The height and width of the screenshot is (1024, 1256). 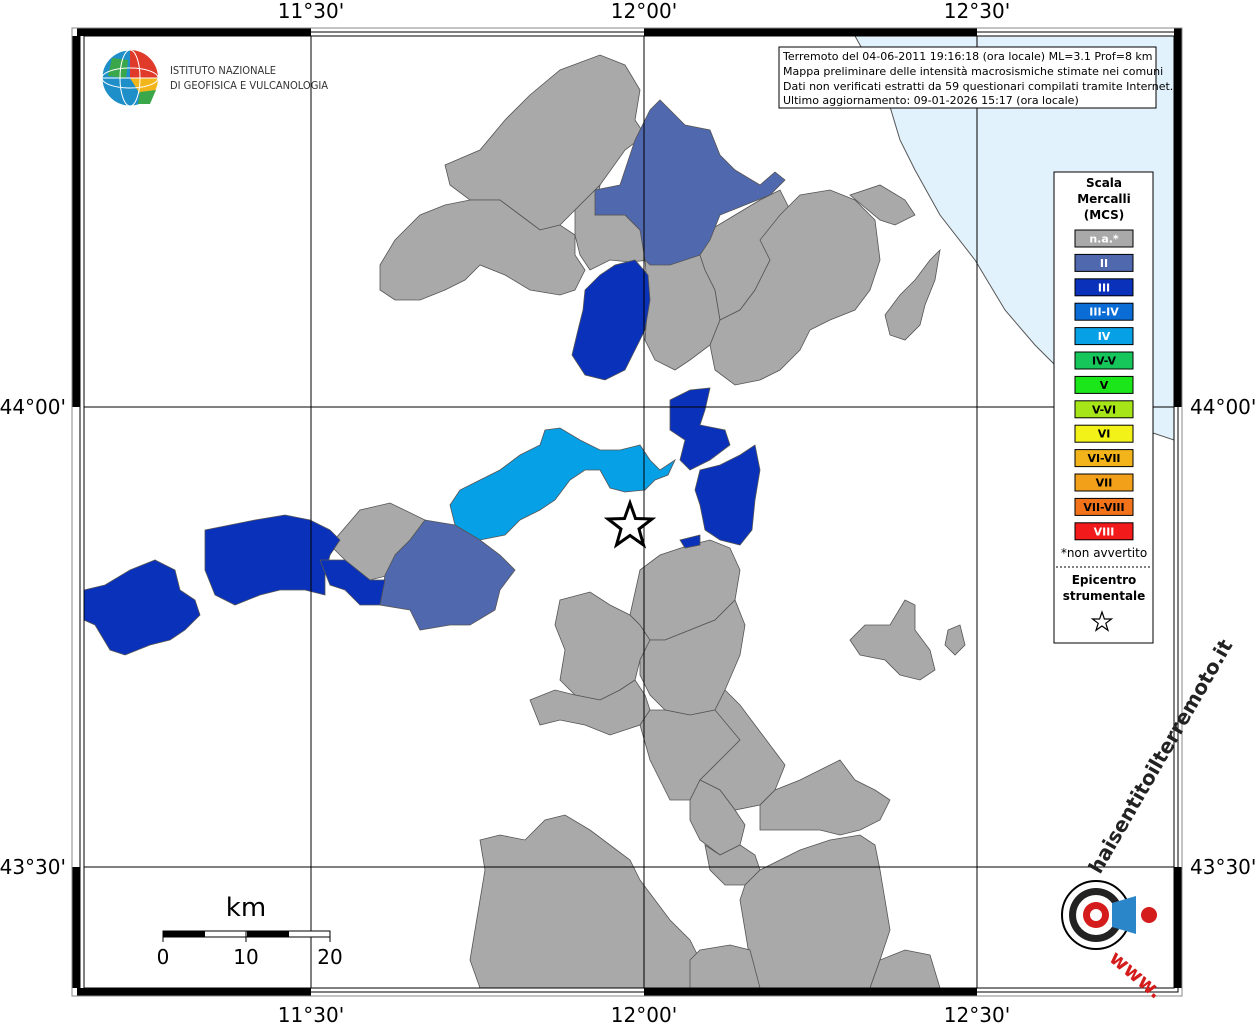 I want to click on logo-line-1: ISTITUTO NAZIONALE, so click(x=223, y=70).